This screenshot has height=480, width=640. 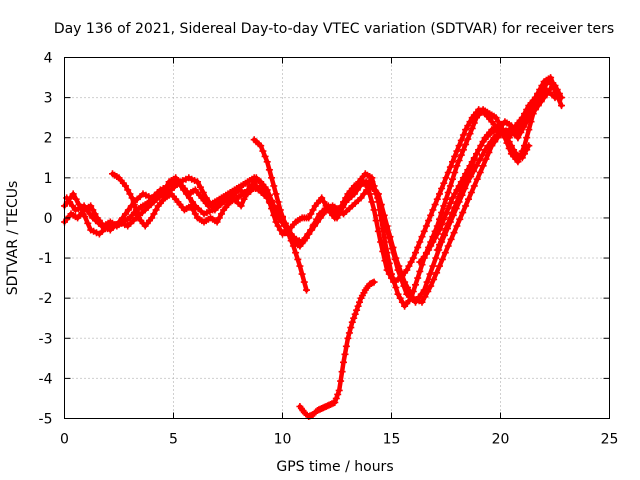 What do you see at coordinates (173, 440) in the screenshot?
I see `x-tick-label: 5` at bounding box center [173, 440].